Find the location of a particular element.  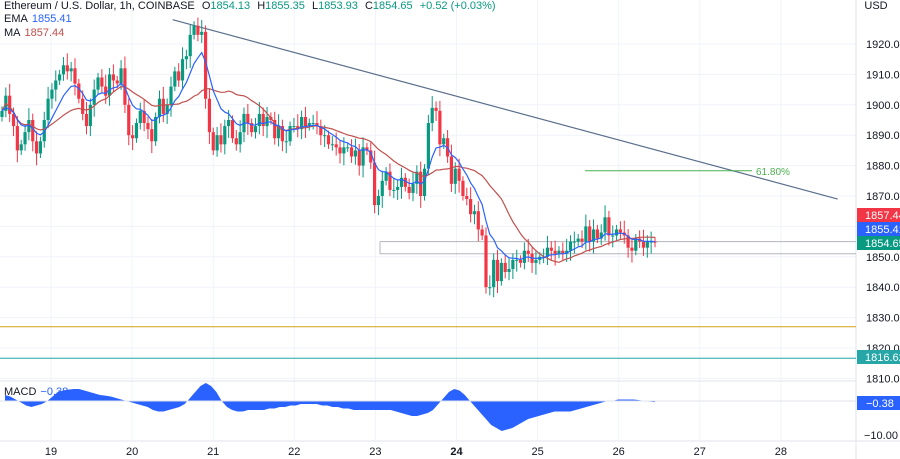

ma-label: MA is located at coordinates (12, 33).